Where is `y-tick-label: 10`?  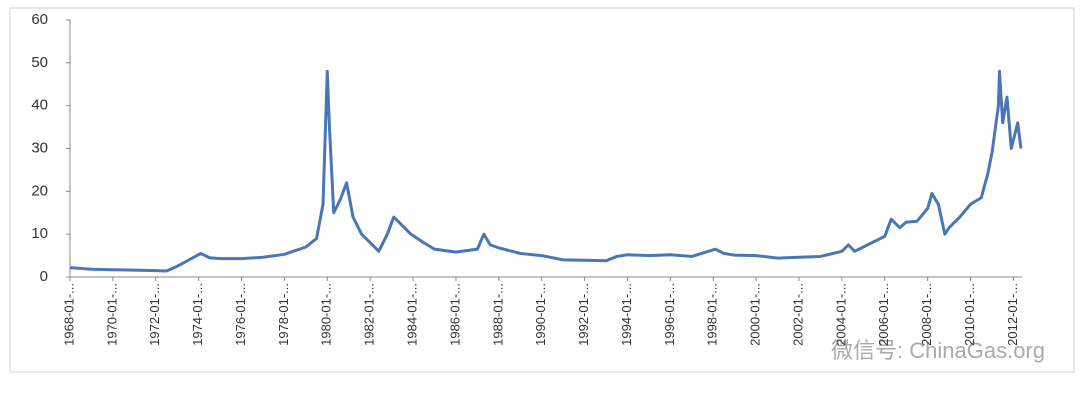
y-tick-label: 10 is located at coordinates (39, 233).